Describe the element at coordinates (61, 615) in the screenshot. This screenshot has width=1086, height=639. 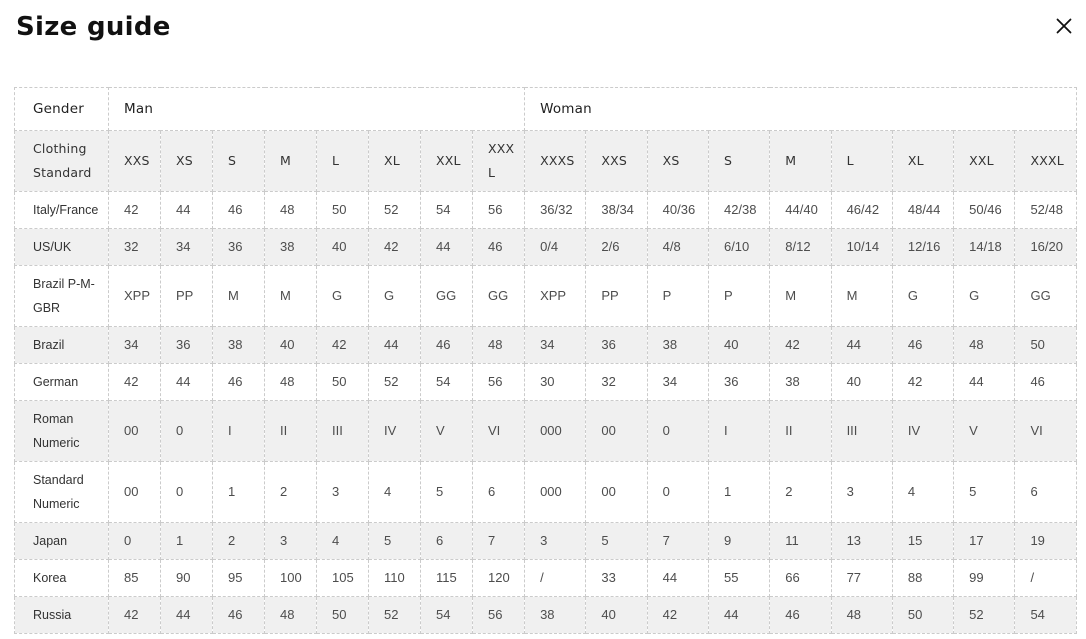
I see `row-label: Russia` at that location.